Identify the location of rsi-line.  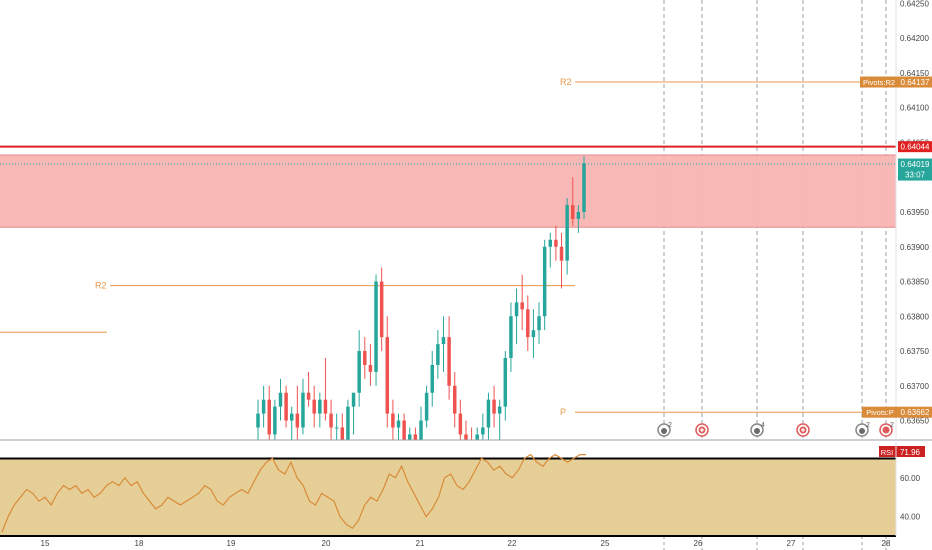
(293, 493).